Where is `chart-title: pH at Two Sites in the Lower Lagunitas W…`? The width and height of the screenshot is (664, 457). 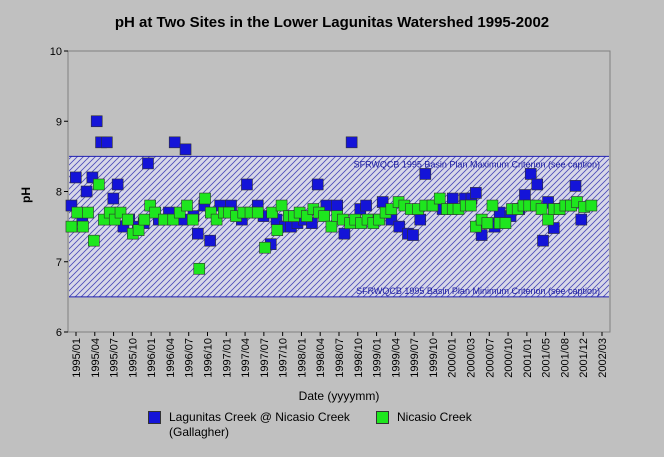 chart-title: pH at Two Sites in the Lower Lagunitas W… is located at coordinates (332, 22).